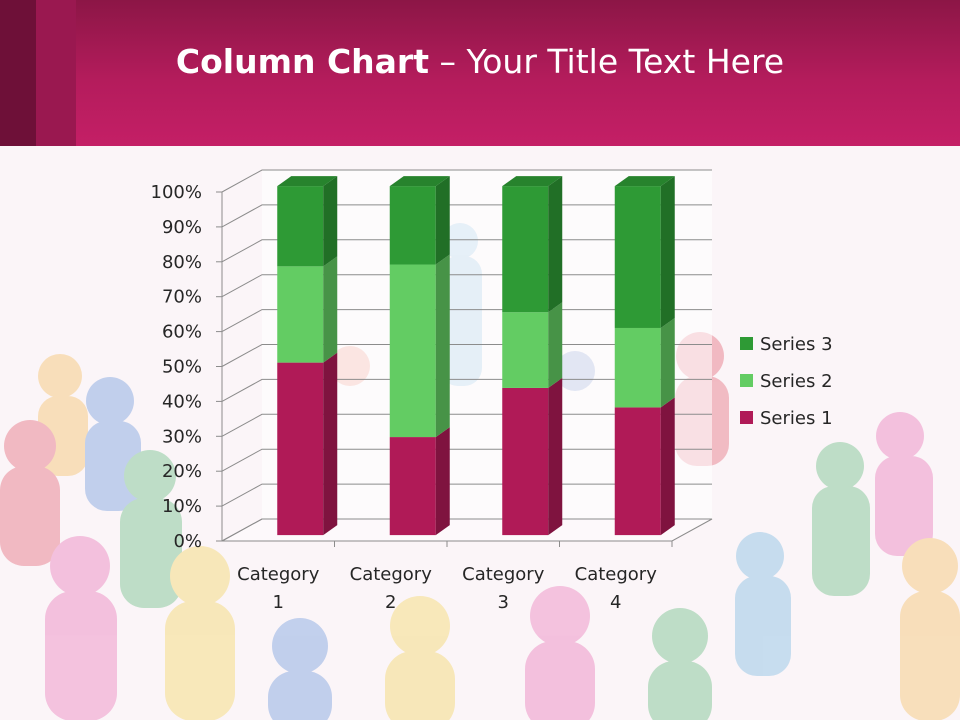 This screenshot has height=720, width=960. I want to click on legend-label: Series 3, so click(796, 344).